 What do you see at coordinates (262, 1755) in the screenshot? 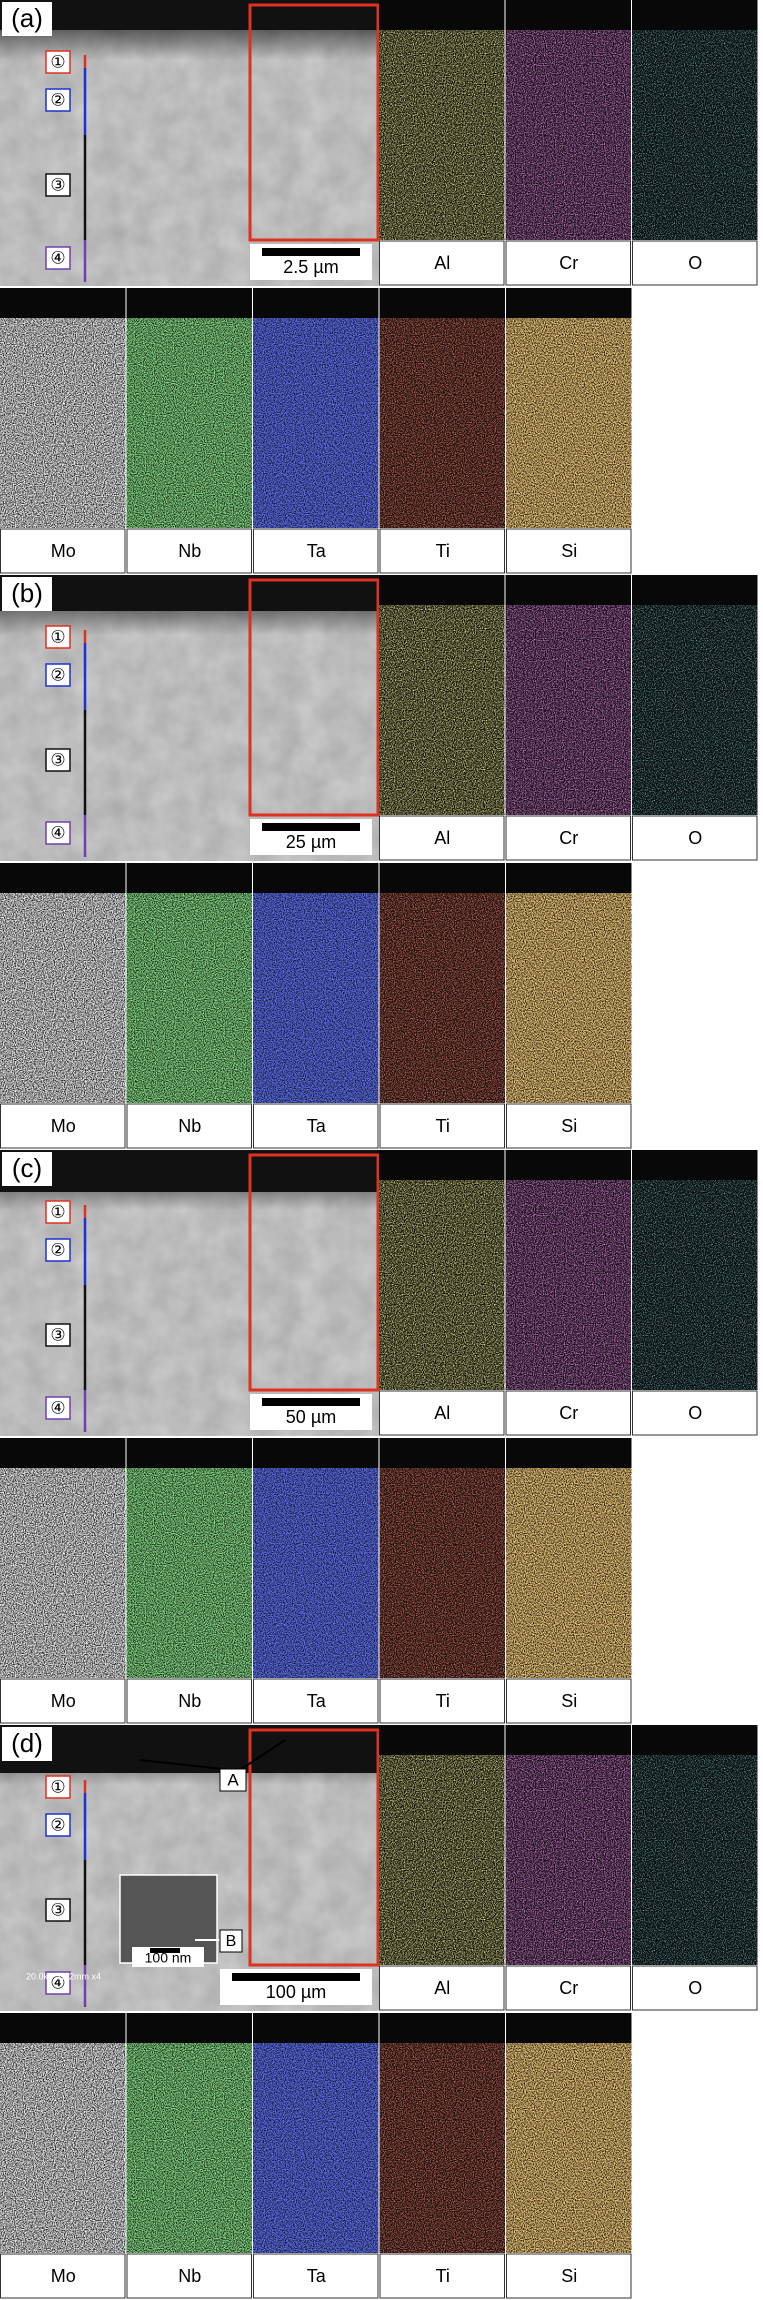
I see `arrow` at bounding box center [262, 1755].